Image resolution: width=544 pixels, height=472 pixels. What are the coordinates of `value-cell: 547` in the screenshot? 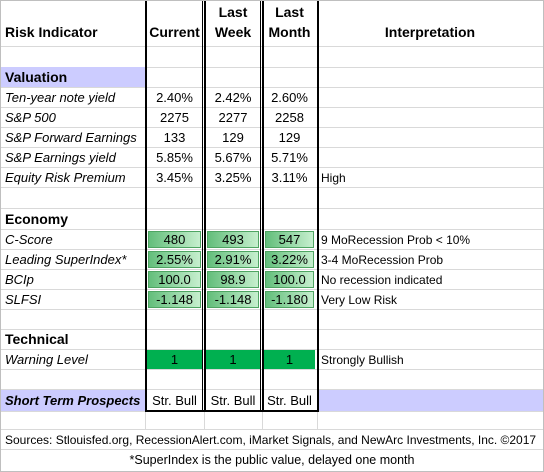 It's located at (289, 239).